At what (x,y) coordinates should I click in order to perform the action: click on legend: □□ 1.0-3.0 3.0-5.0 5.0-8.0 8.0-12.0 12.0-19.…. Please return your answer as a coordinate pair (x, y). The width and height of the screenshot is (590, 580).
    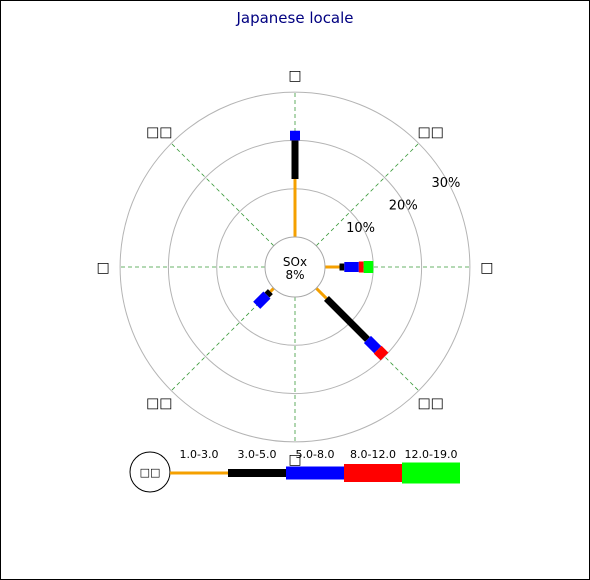
    Looking at the image, I should click on (294, 470).